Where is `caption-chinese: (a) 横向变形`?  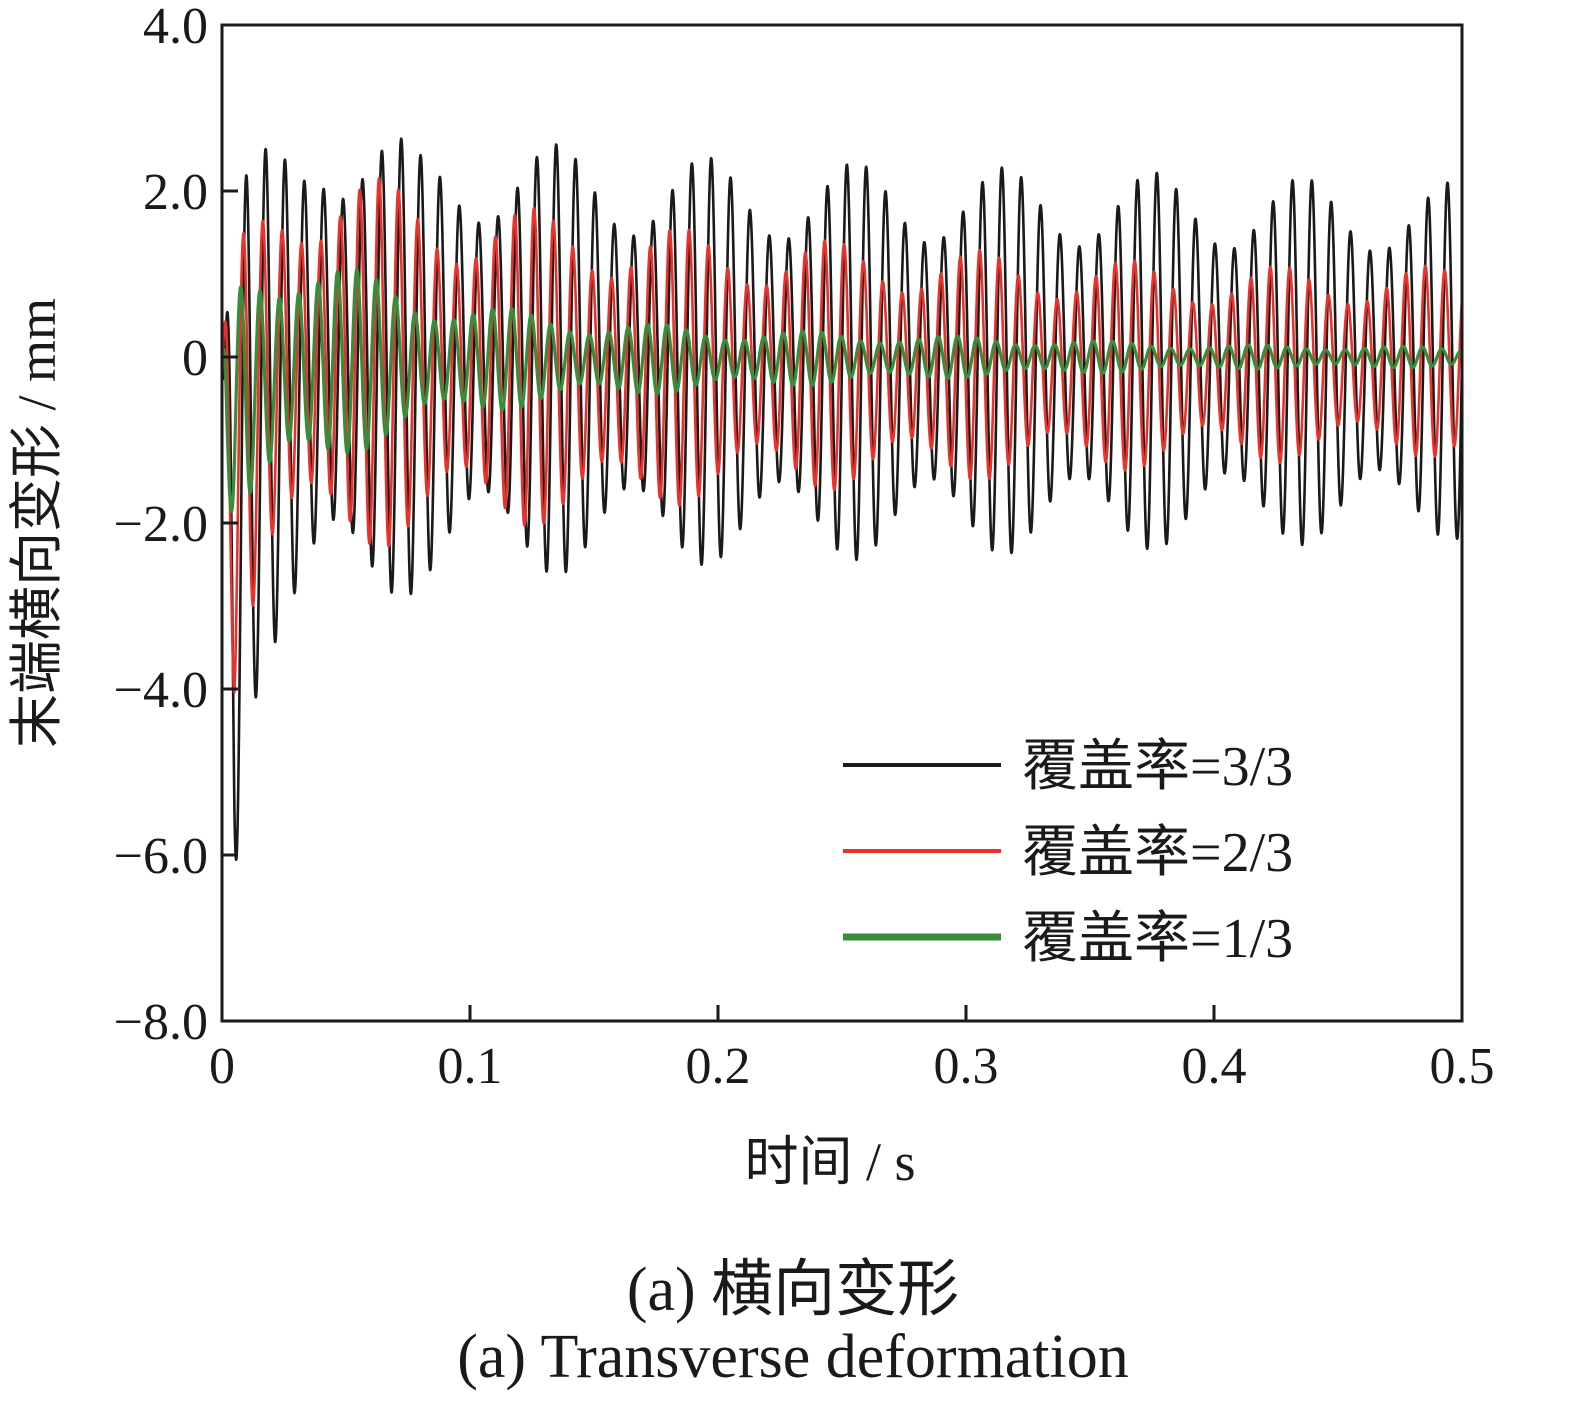
caption-chinese: (a) 横向变形 is located at coordinates (793, 1290).